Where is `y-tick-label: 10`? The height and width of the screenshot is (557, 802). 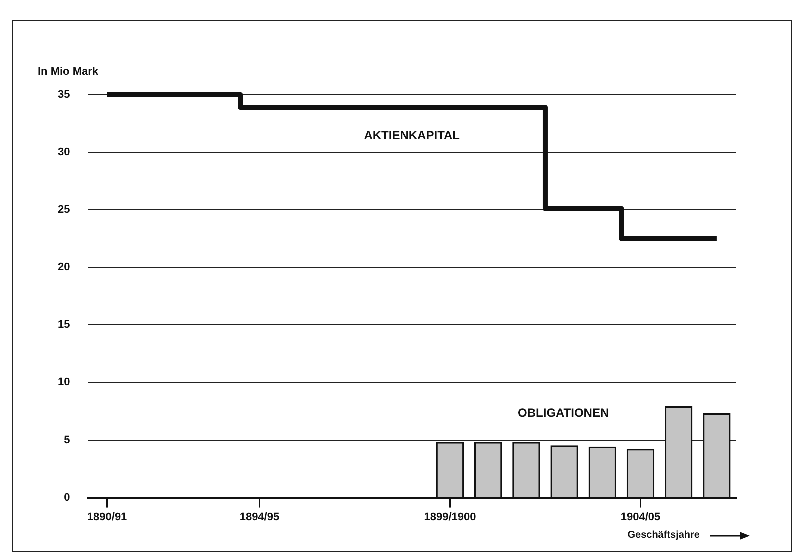 y-tick-label: 10 is located at coordinates (64, 382).